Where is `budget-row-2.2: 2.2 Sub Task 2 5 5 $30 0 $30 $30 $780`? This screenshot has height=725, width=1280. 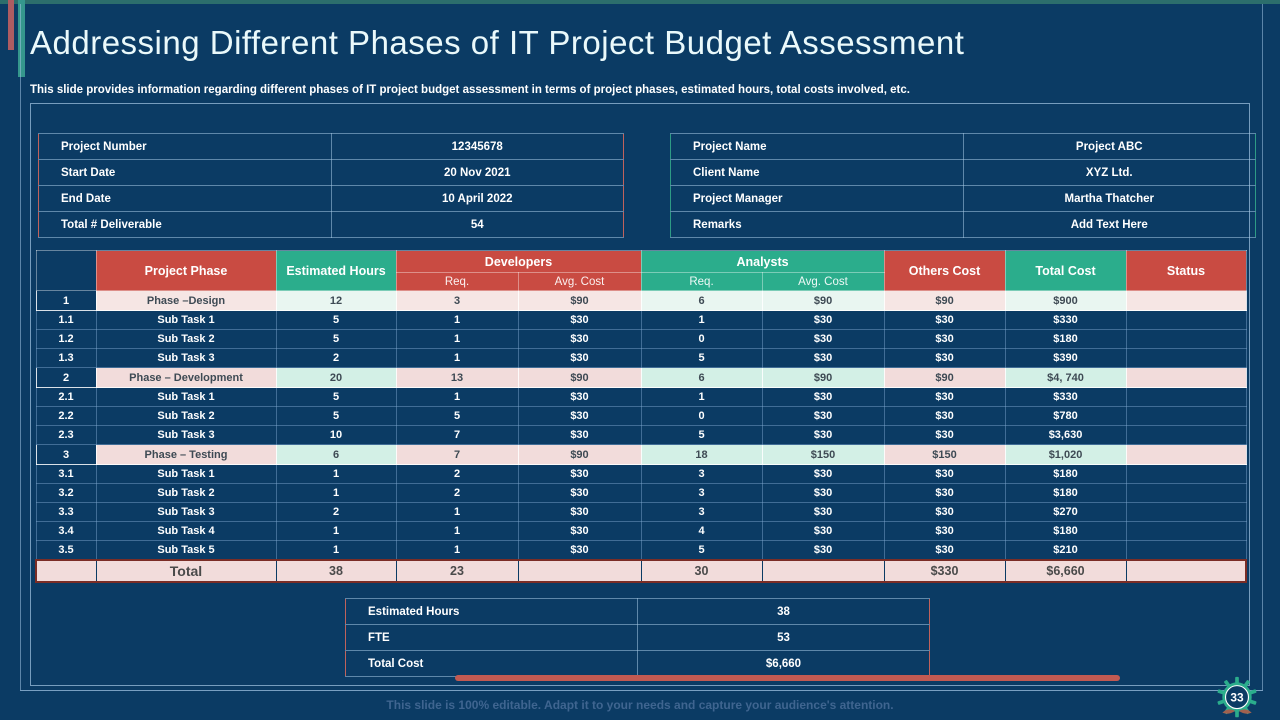
budget-row-2.2: 2.2 Sub Task 2 5 5 $30 0 $30 $30 $780 is located at coordinates (641, 416).